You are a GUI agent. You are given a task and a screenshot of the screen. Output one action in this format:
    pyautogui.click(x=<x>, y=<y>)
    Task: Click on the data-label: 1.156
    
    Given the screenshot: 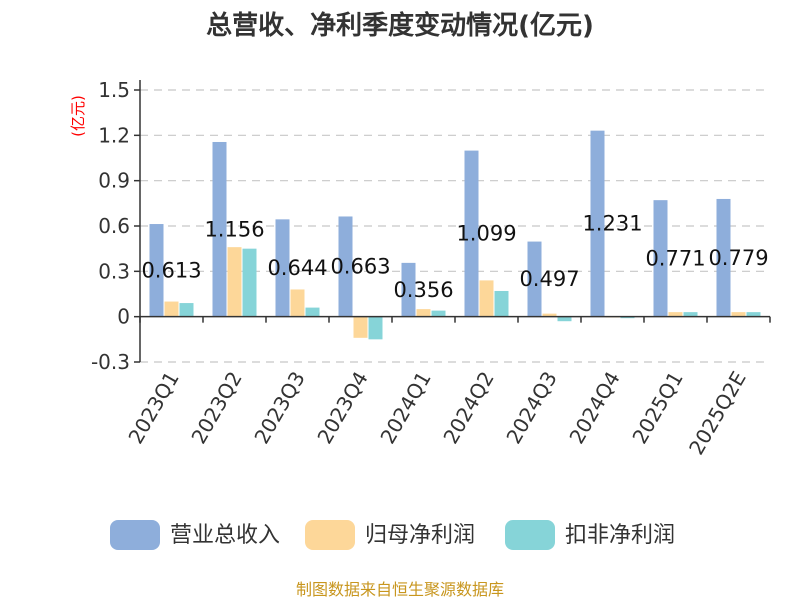 What is the action you would take?
    pyautogui.click(x=234, y=229)
    